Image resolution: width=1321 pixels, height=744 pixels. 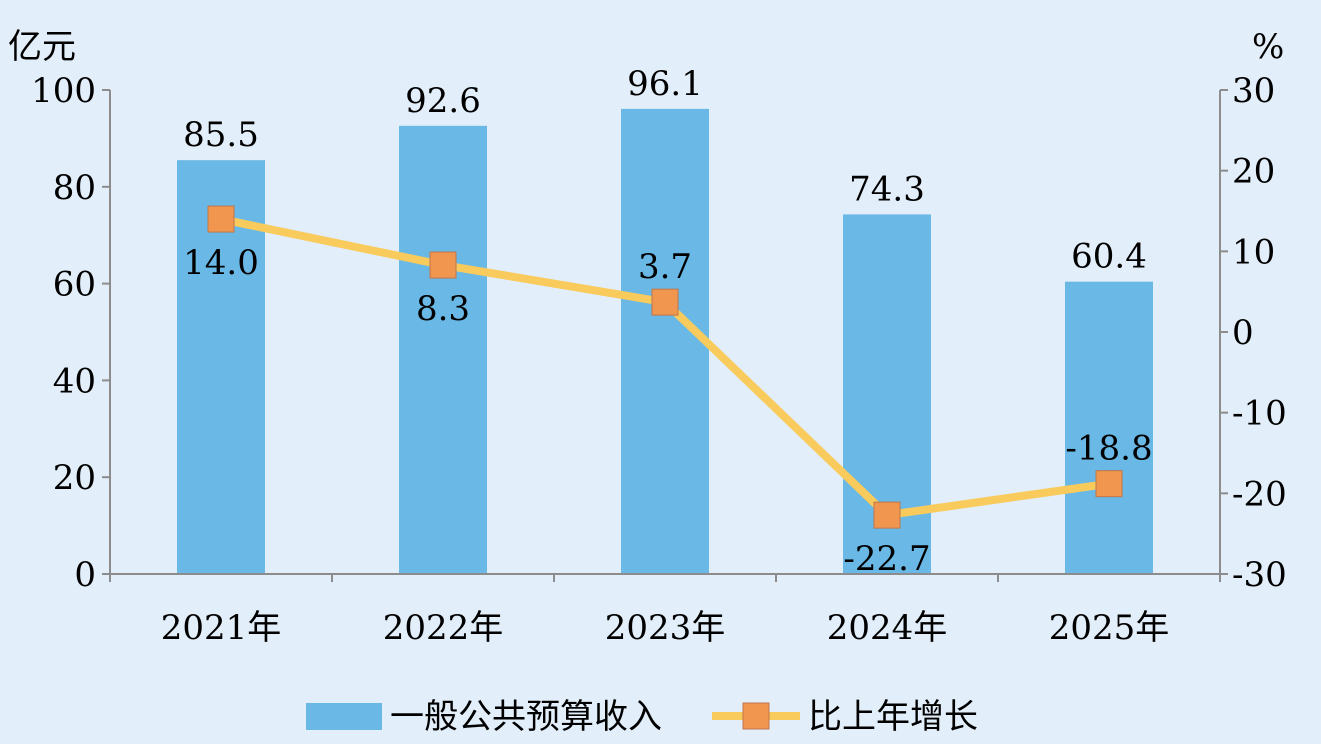 I want to click on bar-data-label: 85.5, so click(x=221, y=135).